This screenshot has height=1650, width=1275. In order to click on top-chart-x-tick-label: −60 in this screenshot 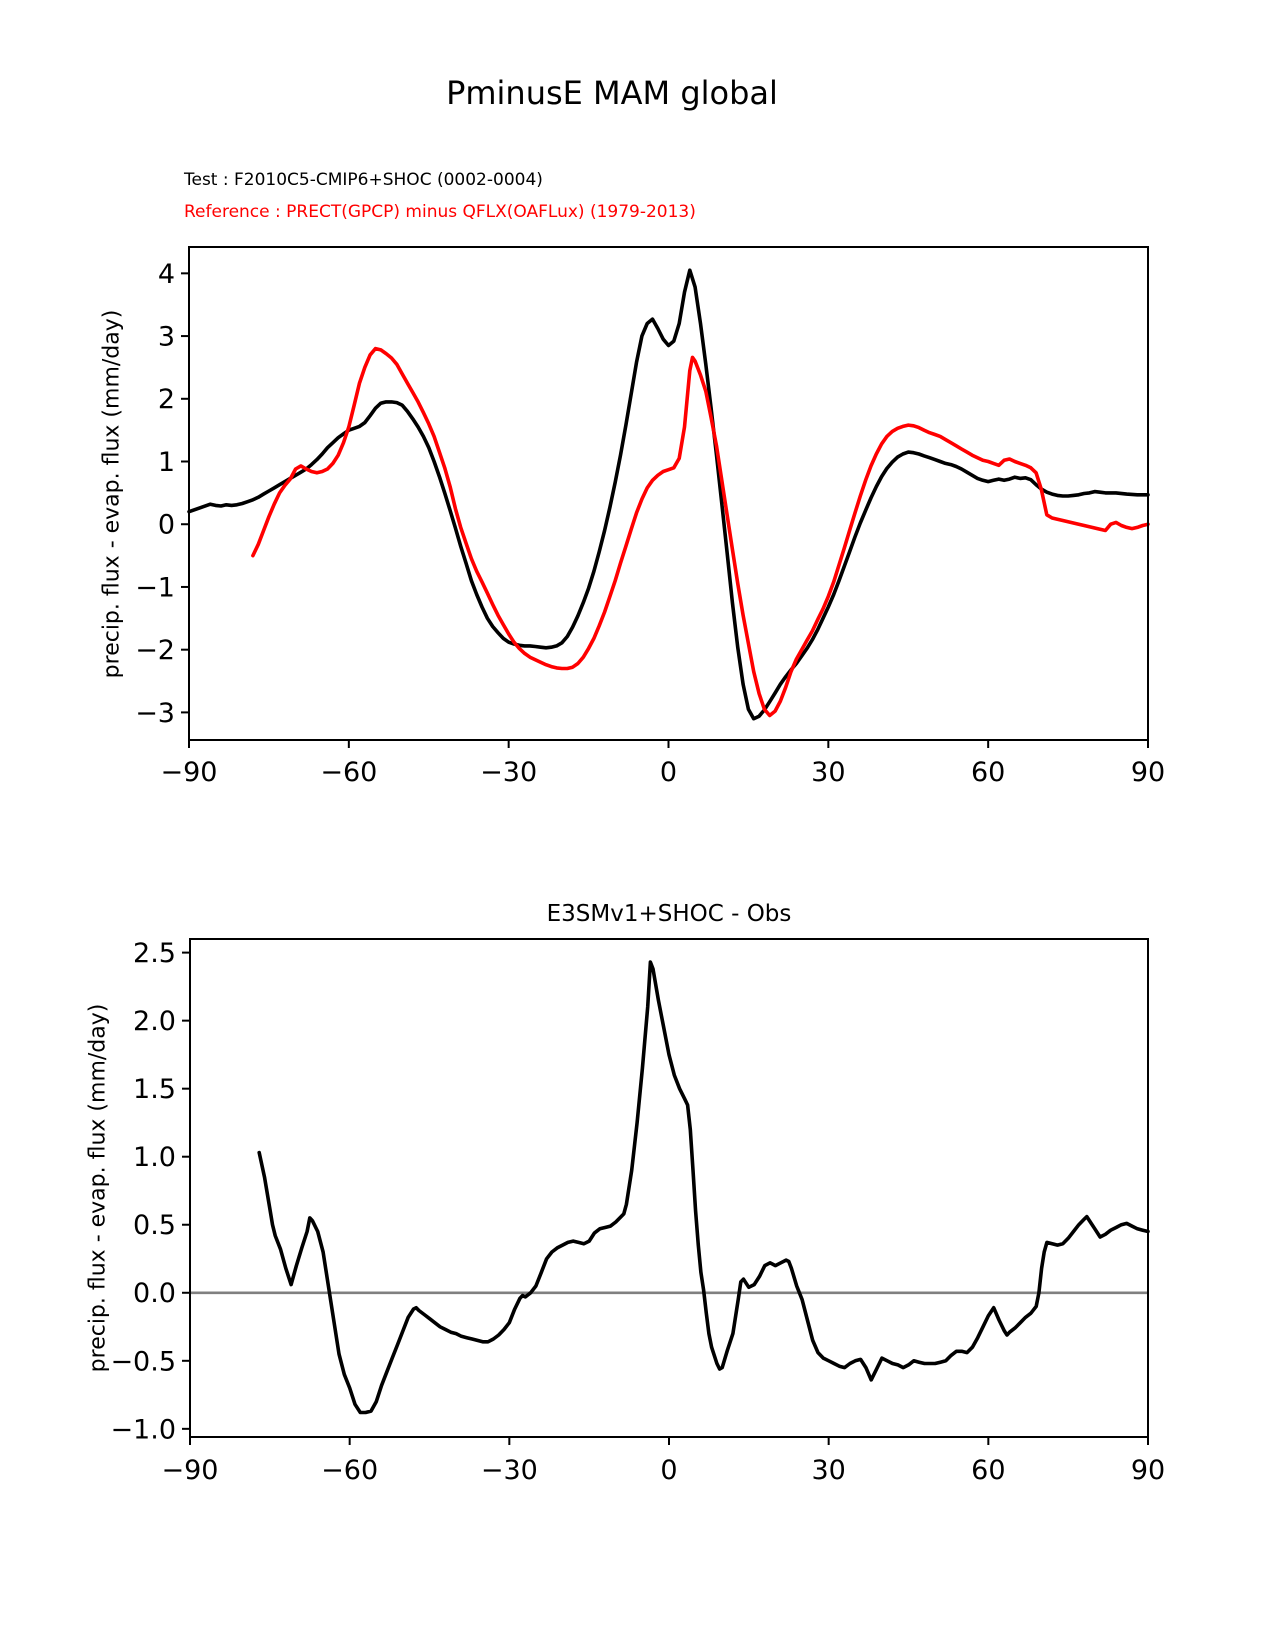, I will do `click(348, 772)`.